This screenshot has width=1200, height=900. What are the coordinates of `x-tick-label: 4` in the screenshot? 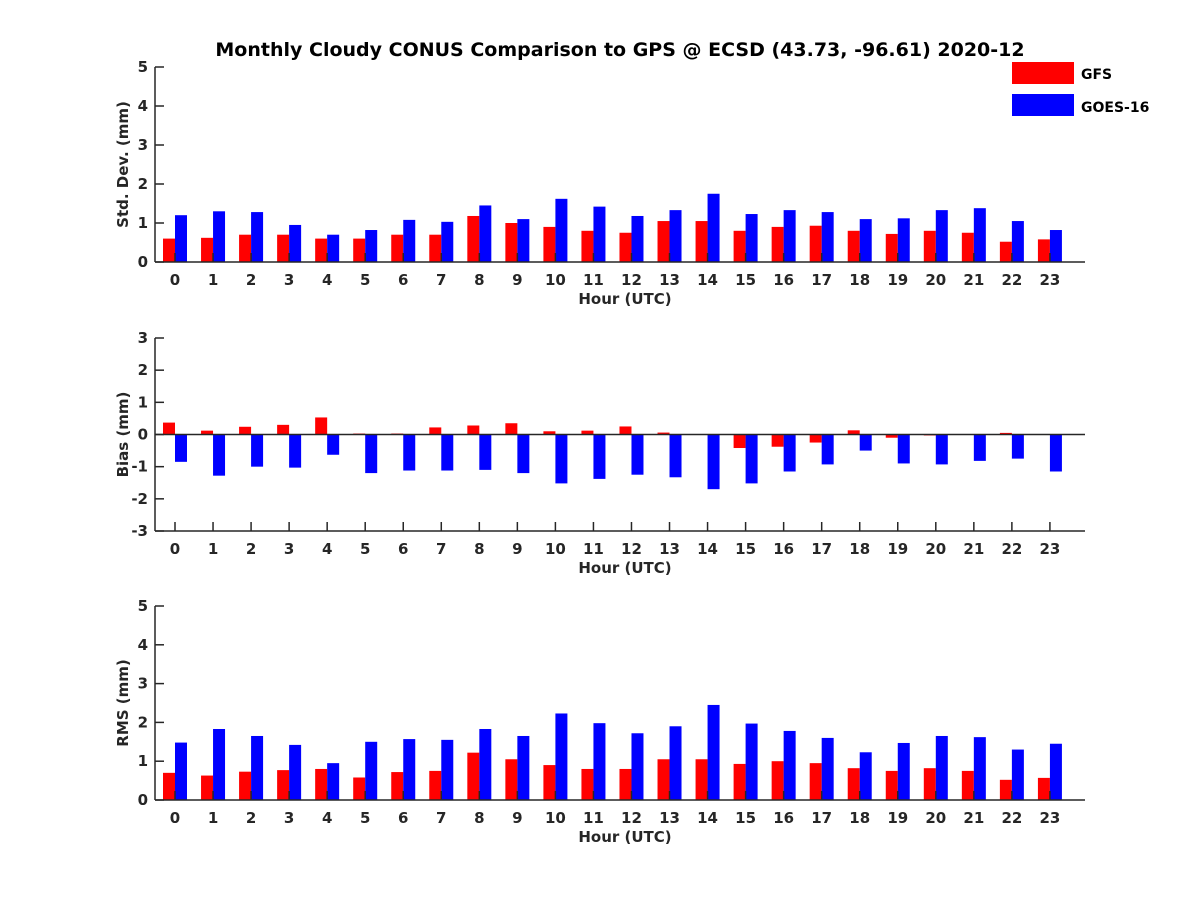 It's located at (327, 549).